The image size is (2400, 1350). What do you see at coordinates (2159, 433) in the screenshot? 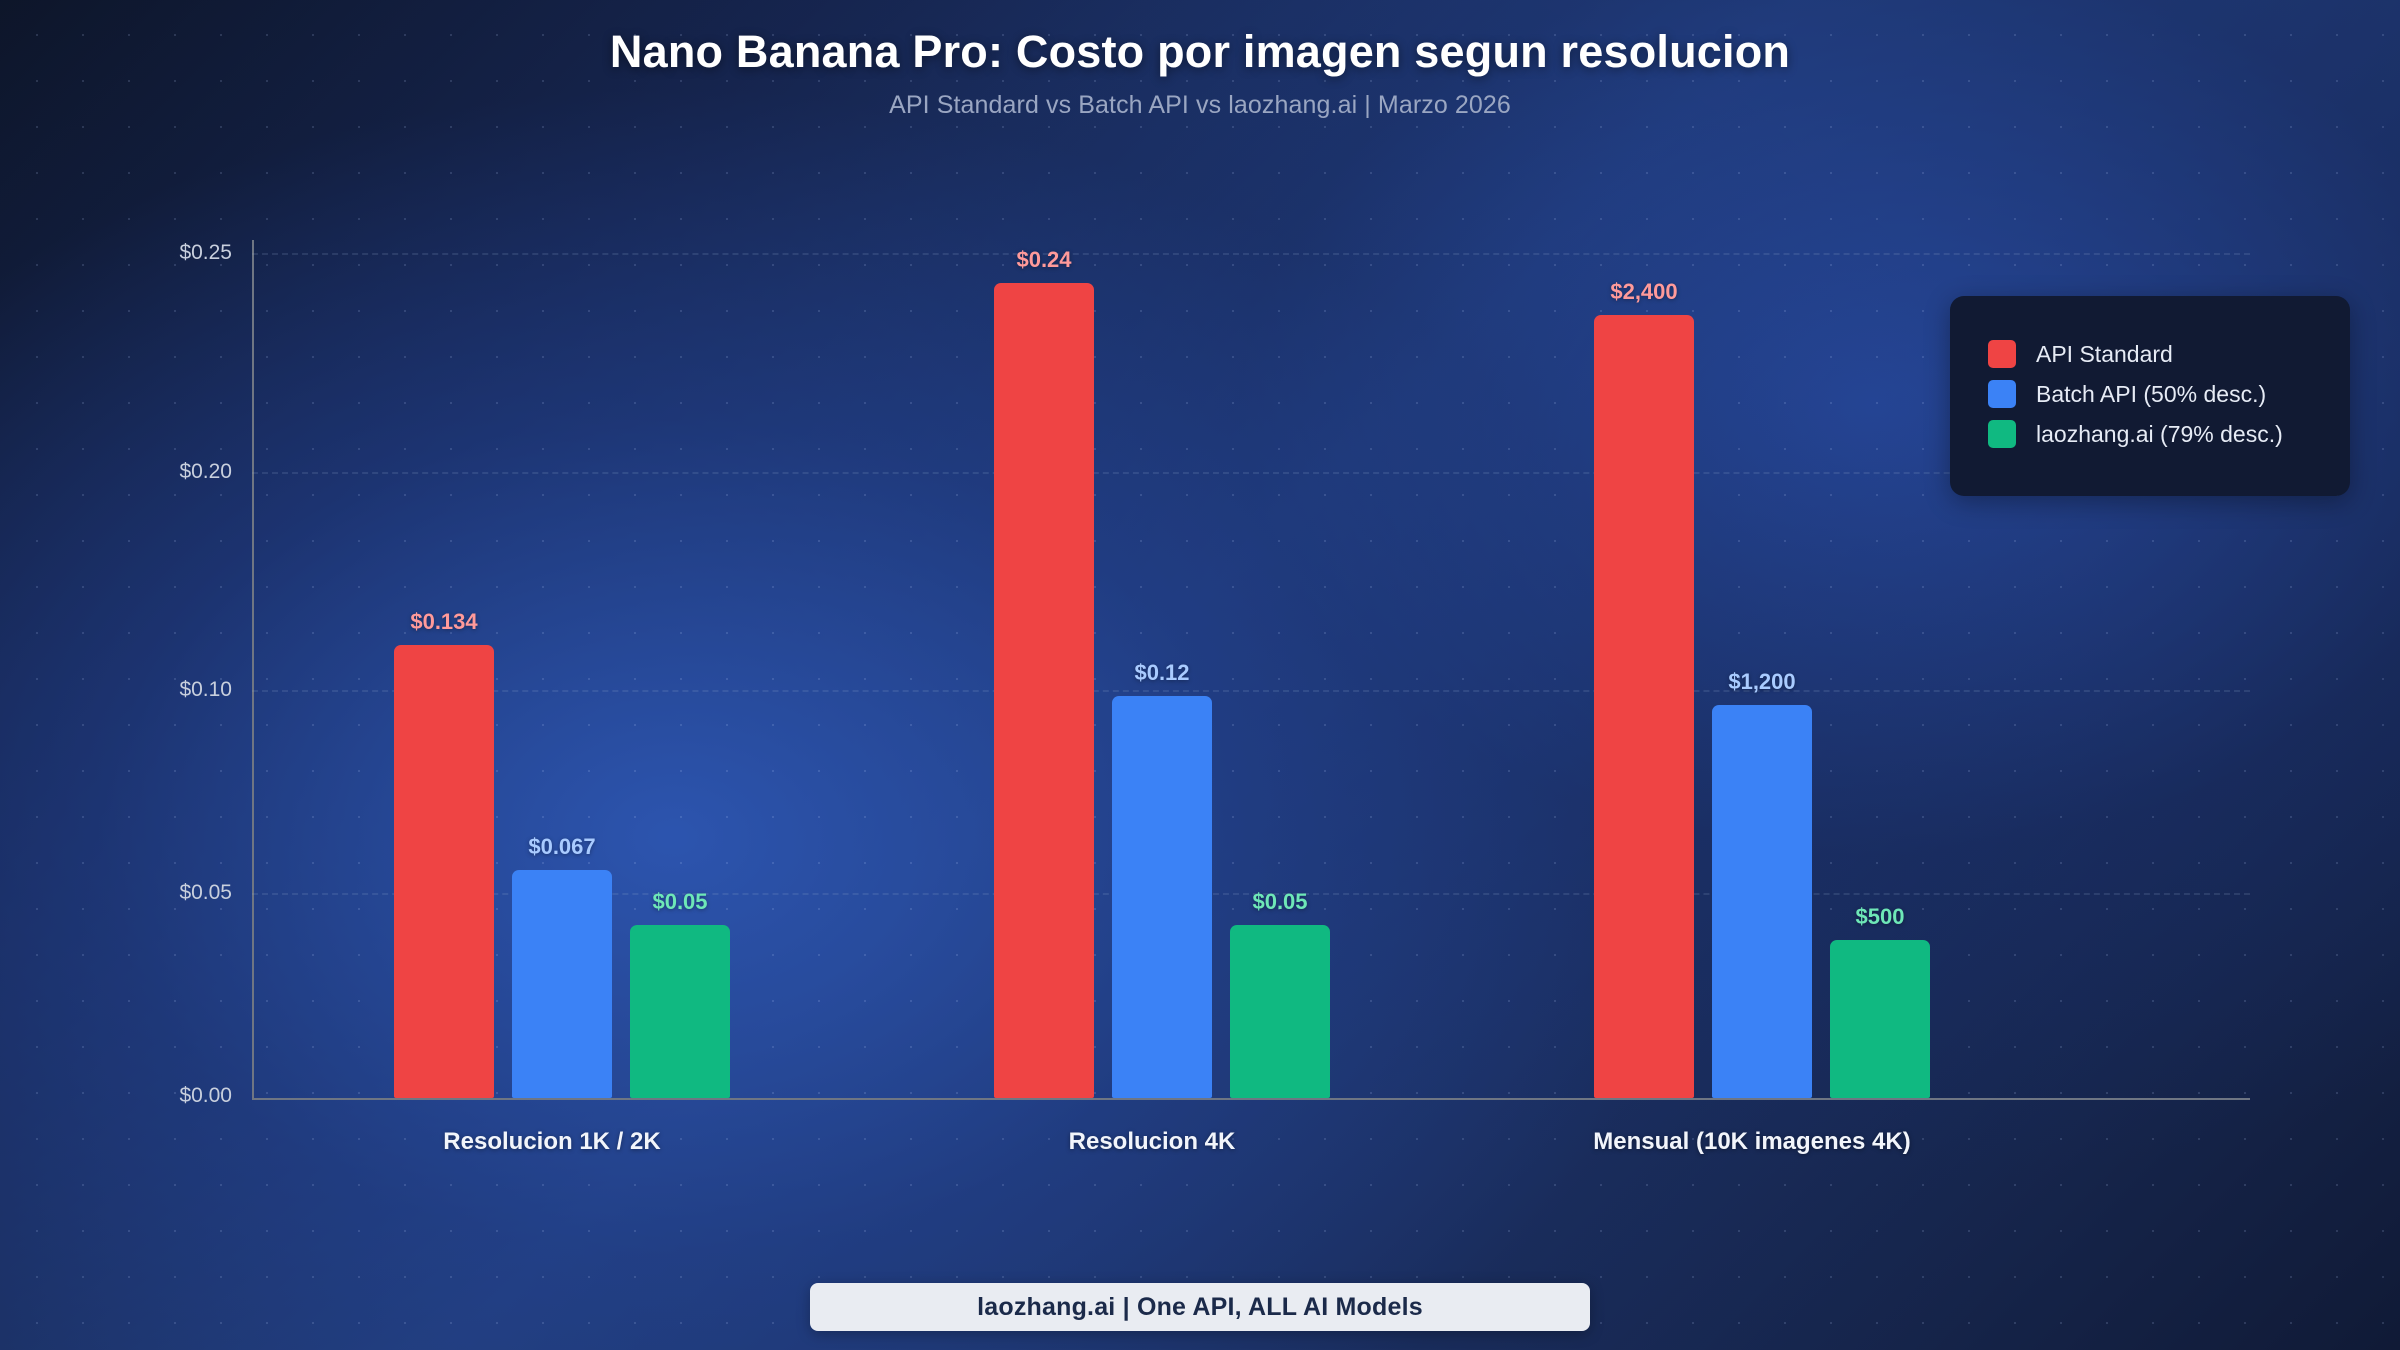
I see `legend-label: laozhang.ai (79% desc.)` at bounding box center [2159, 433].